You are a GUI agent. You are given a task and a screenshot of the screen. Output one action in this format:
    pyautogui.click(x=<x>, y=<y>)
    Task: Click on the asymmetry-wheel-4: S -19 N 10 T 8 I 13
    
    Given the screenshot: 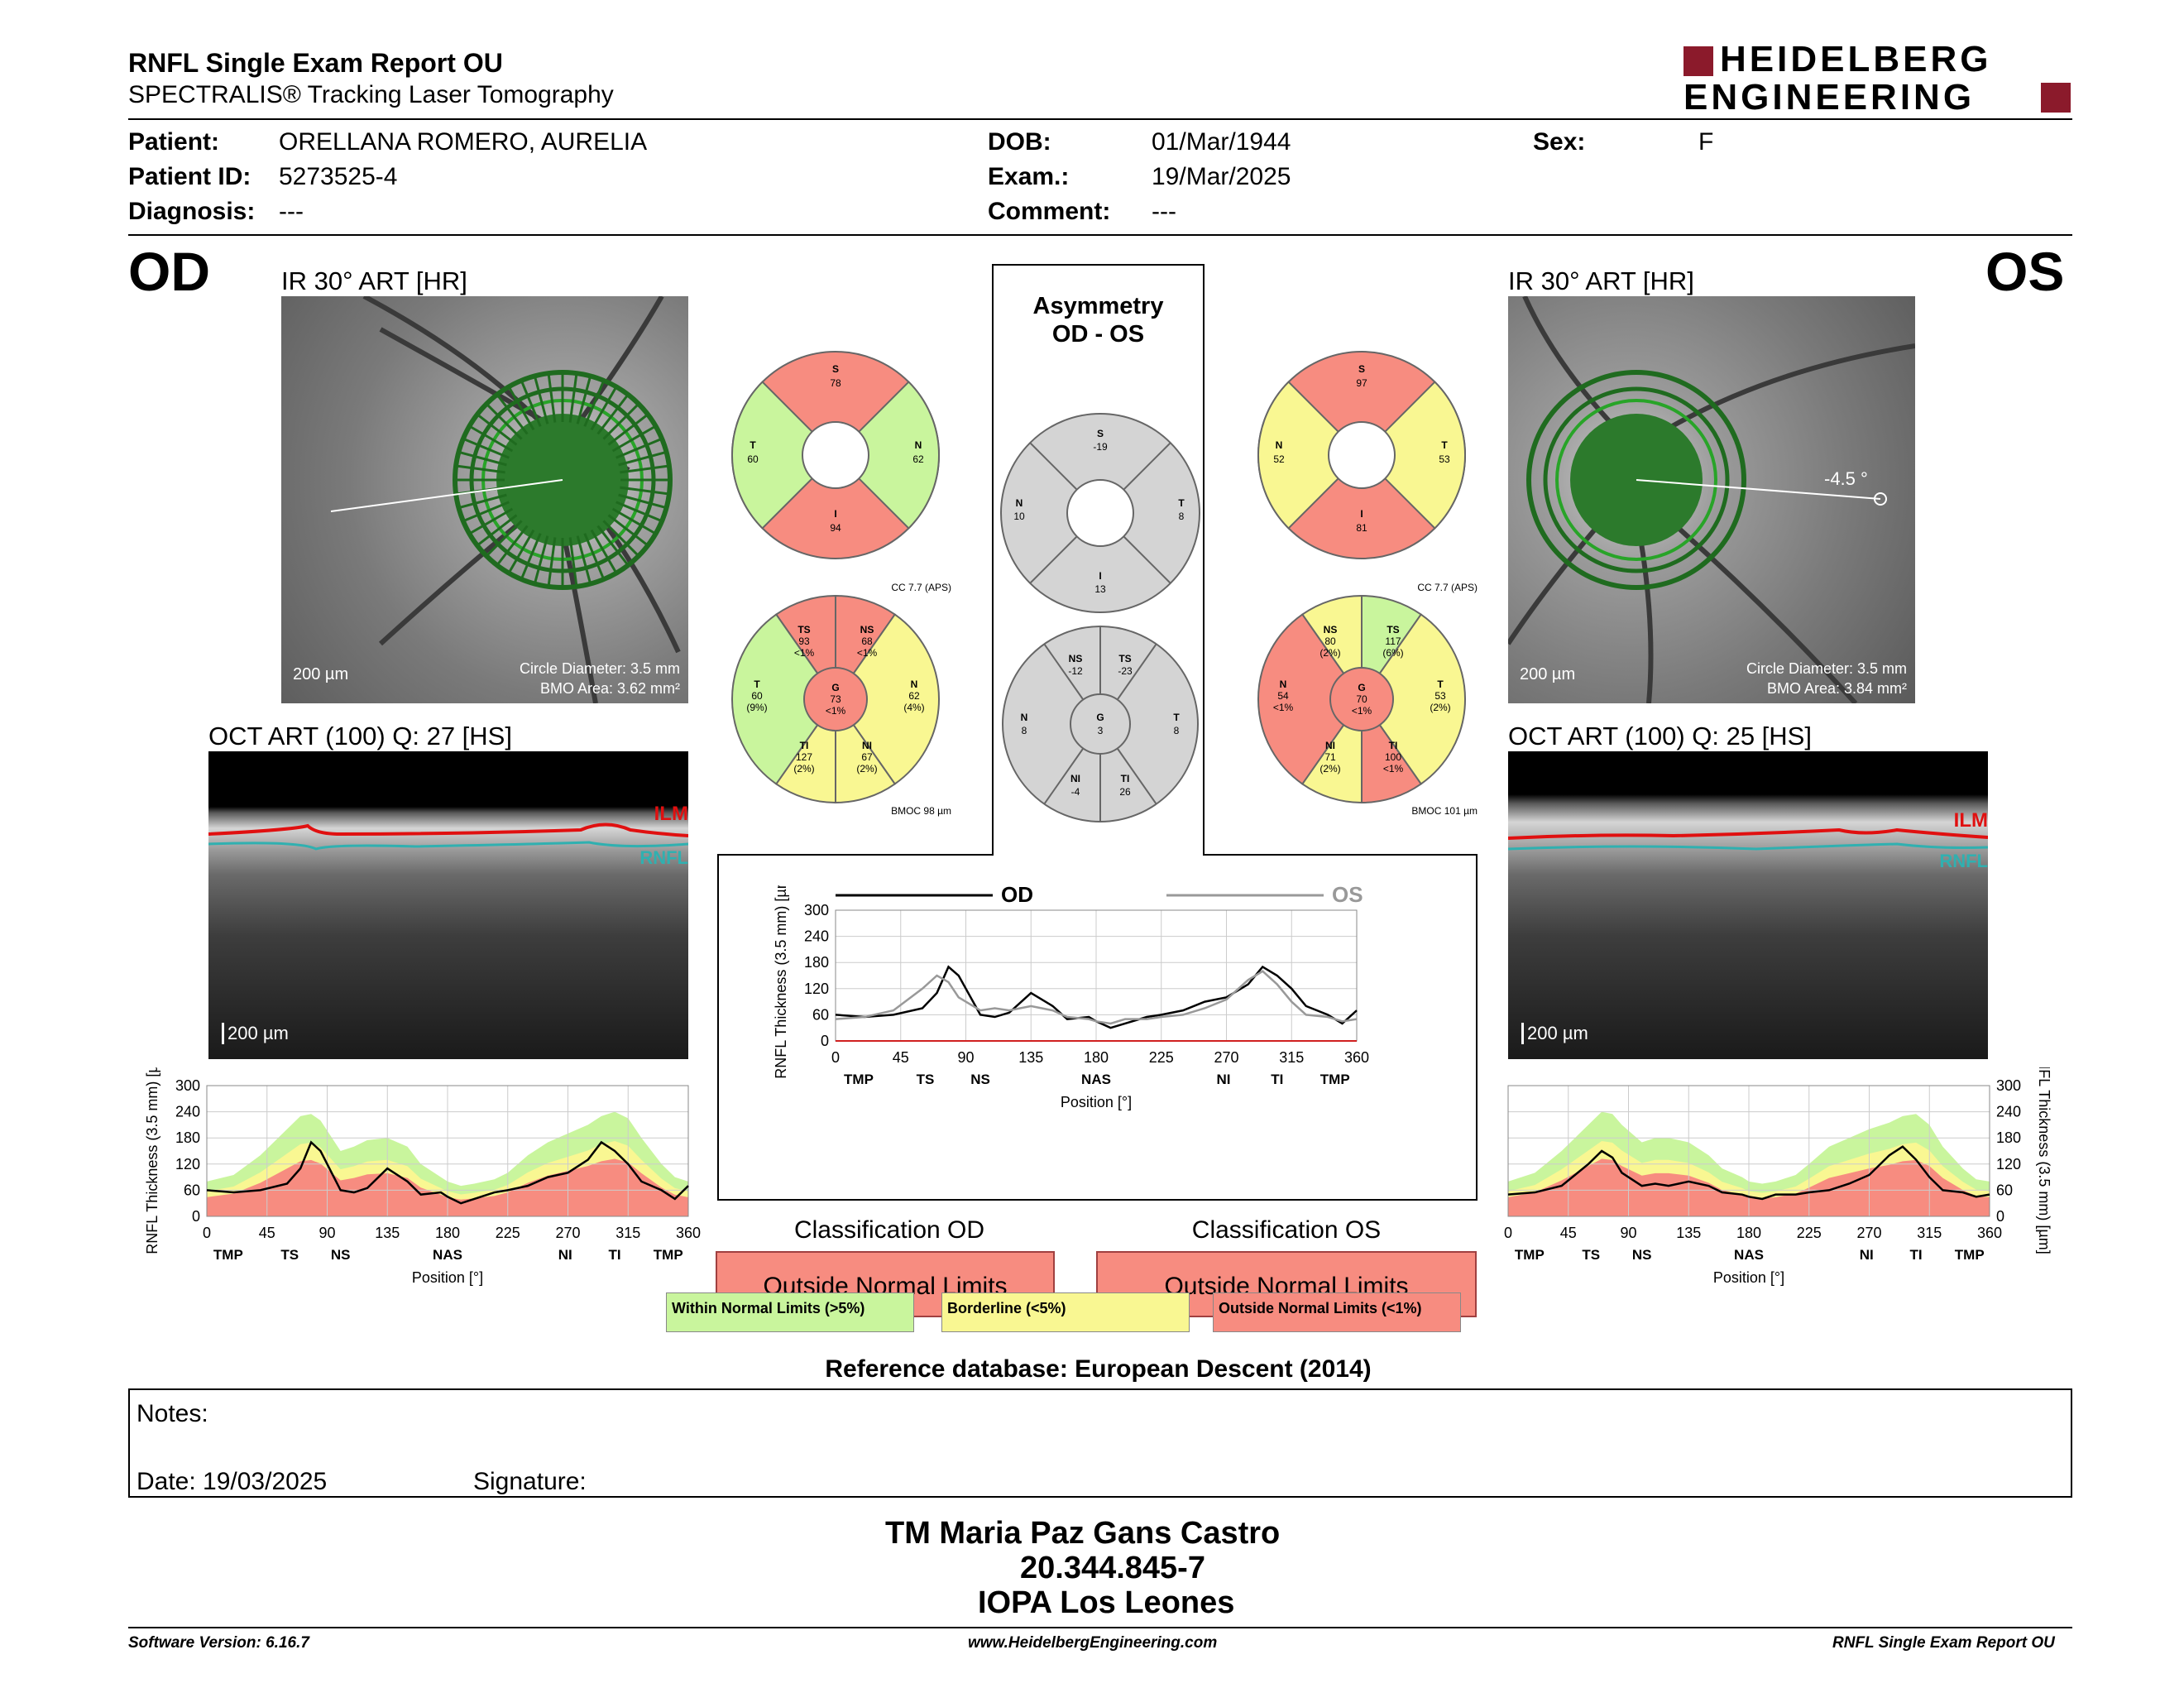 What is the action you would take?
    pyautogui.click(x=1100, y=513)
    